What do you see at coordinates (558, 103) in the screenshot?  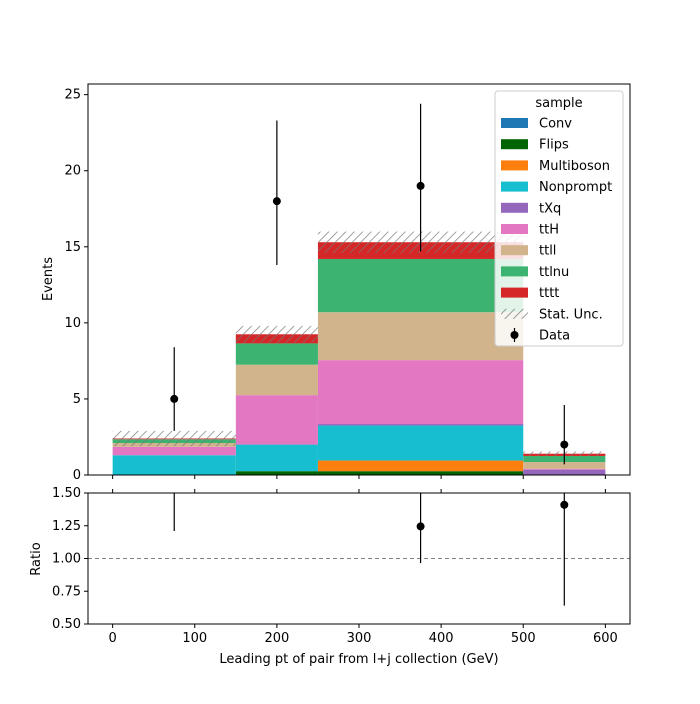 I see `legend-title: sample` at bounding box center [558, 103].